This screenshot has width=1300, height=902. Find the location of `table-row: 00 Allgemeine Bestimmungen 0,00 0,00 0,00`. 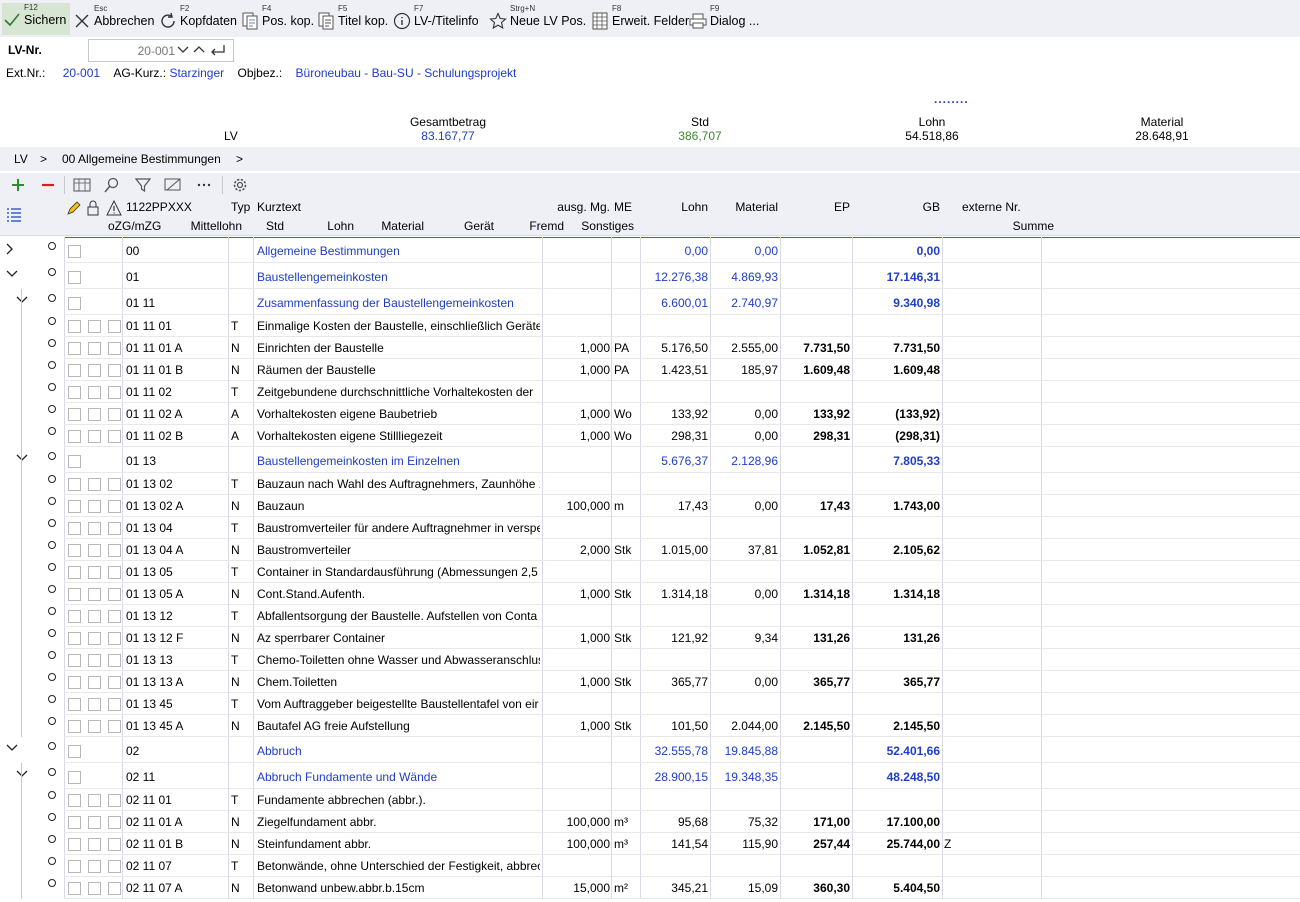

table-row: 00 Allgemeine Bestimmungen 0,00 0,00 0,00 is located at coordinates (650, 250).